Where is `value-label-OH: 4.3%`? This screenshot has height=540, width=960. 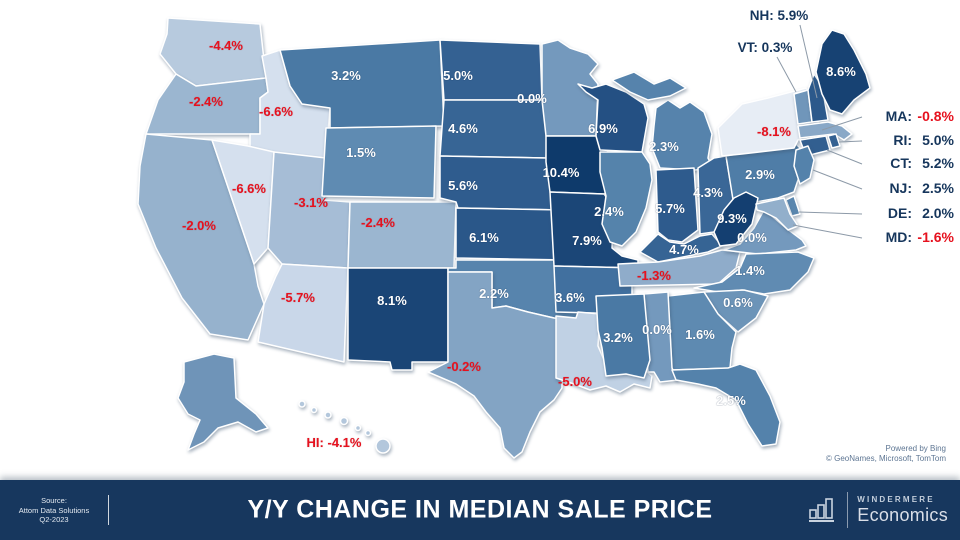
value-label-OH: 4.3% is located at coordinates (708, 192).